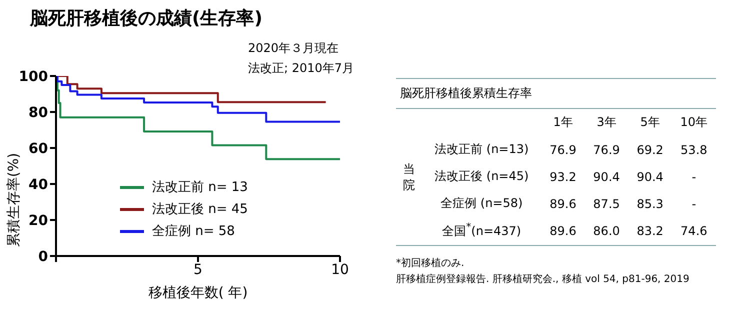 Image resolution: width=730 pixels, height=310 pixels. Describe the element at coordinates (301, 68) in the screenshot. I see `text: 法改正; 2010年7月` at that location.